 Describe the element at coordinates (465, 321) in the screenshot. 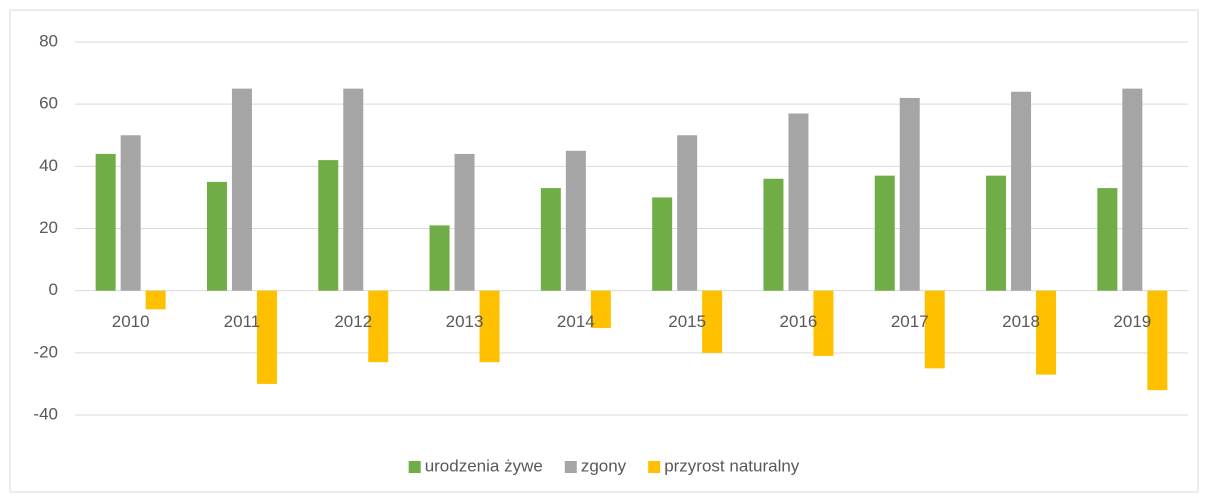

I see `x-tick-label: 2013` at that location.